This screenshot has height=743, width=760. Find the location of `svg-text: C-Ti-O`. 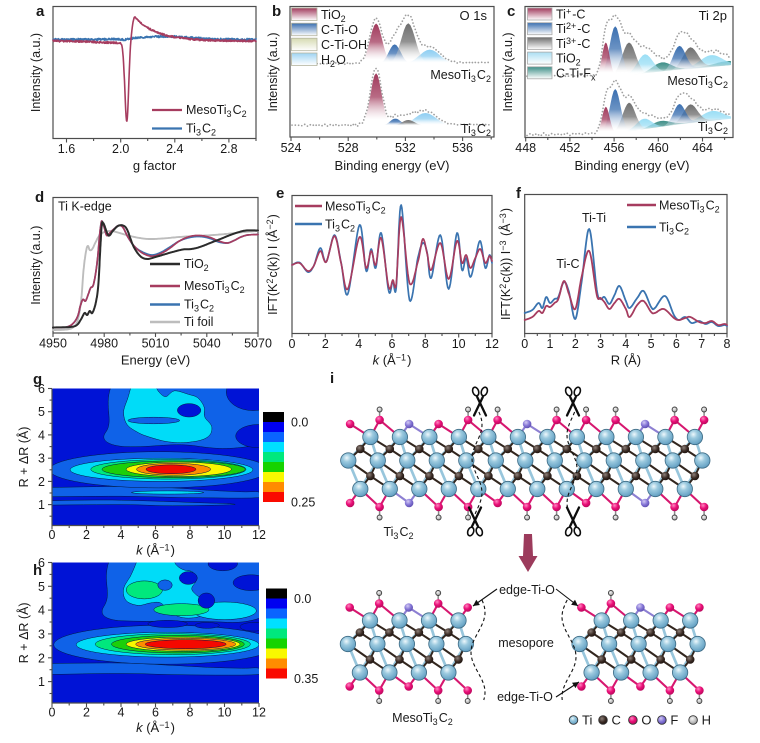

svg-text: C-Ti-O is located at coordinates (339, 30).